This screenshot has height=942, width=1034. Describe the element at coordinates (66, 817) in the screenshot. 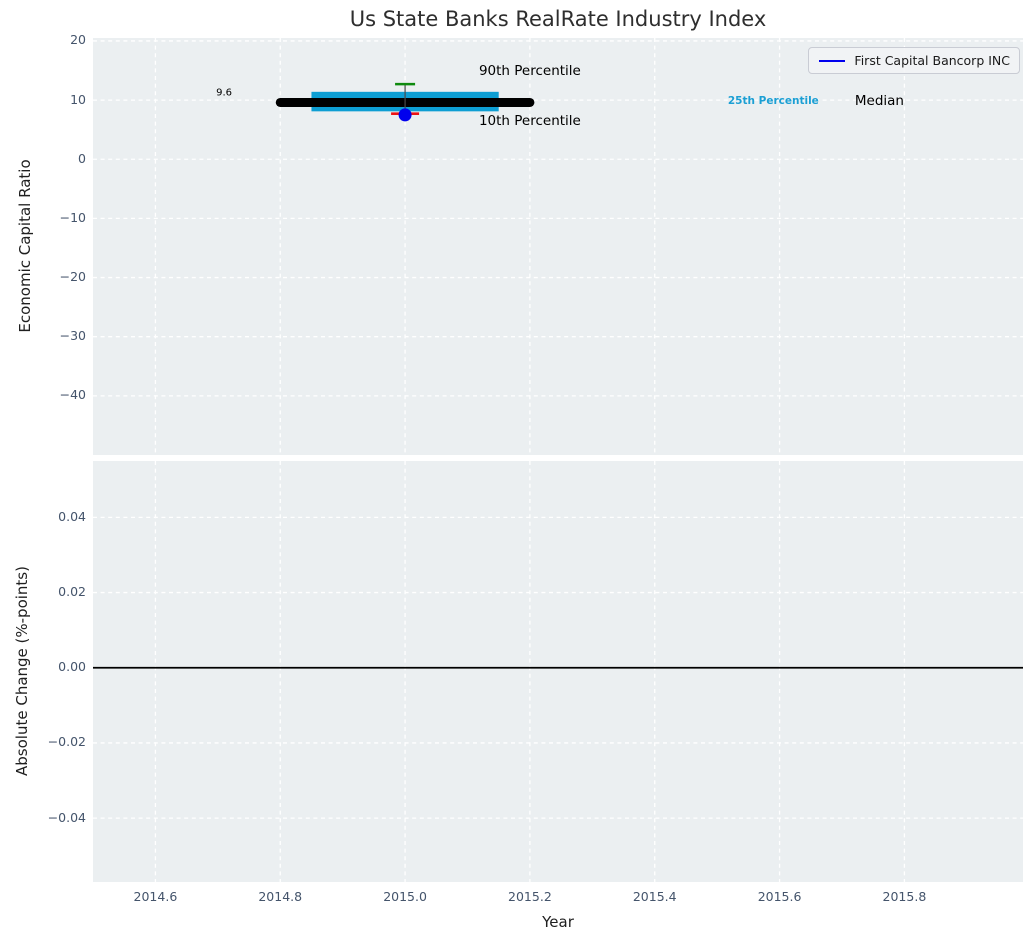

I see `y-tick-label: −0.04` at that location.